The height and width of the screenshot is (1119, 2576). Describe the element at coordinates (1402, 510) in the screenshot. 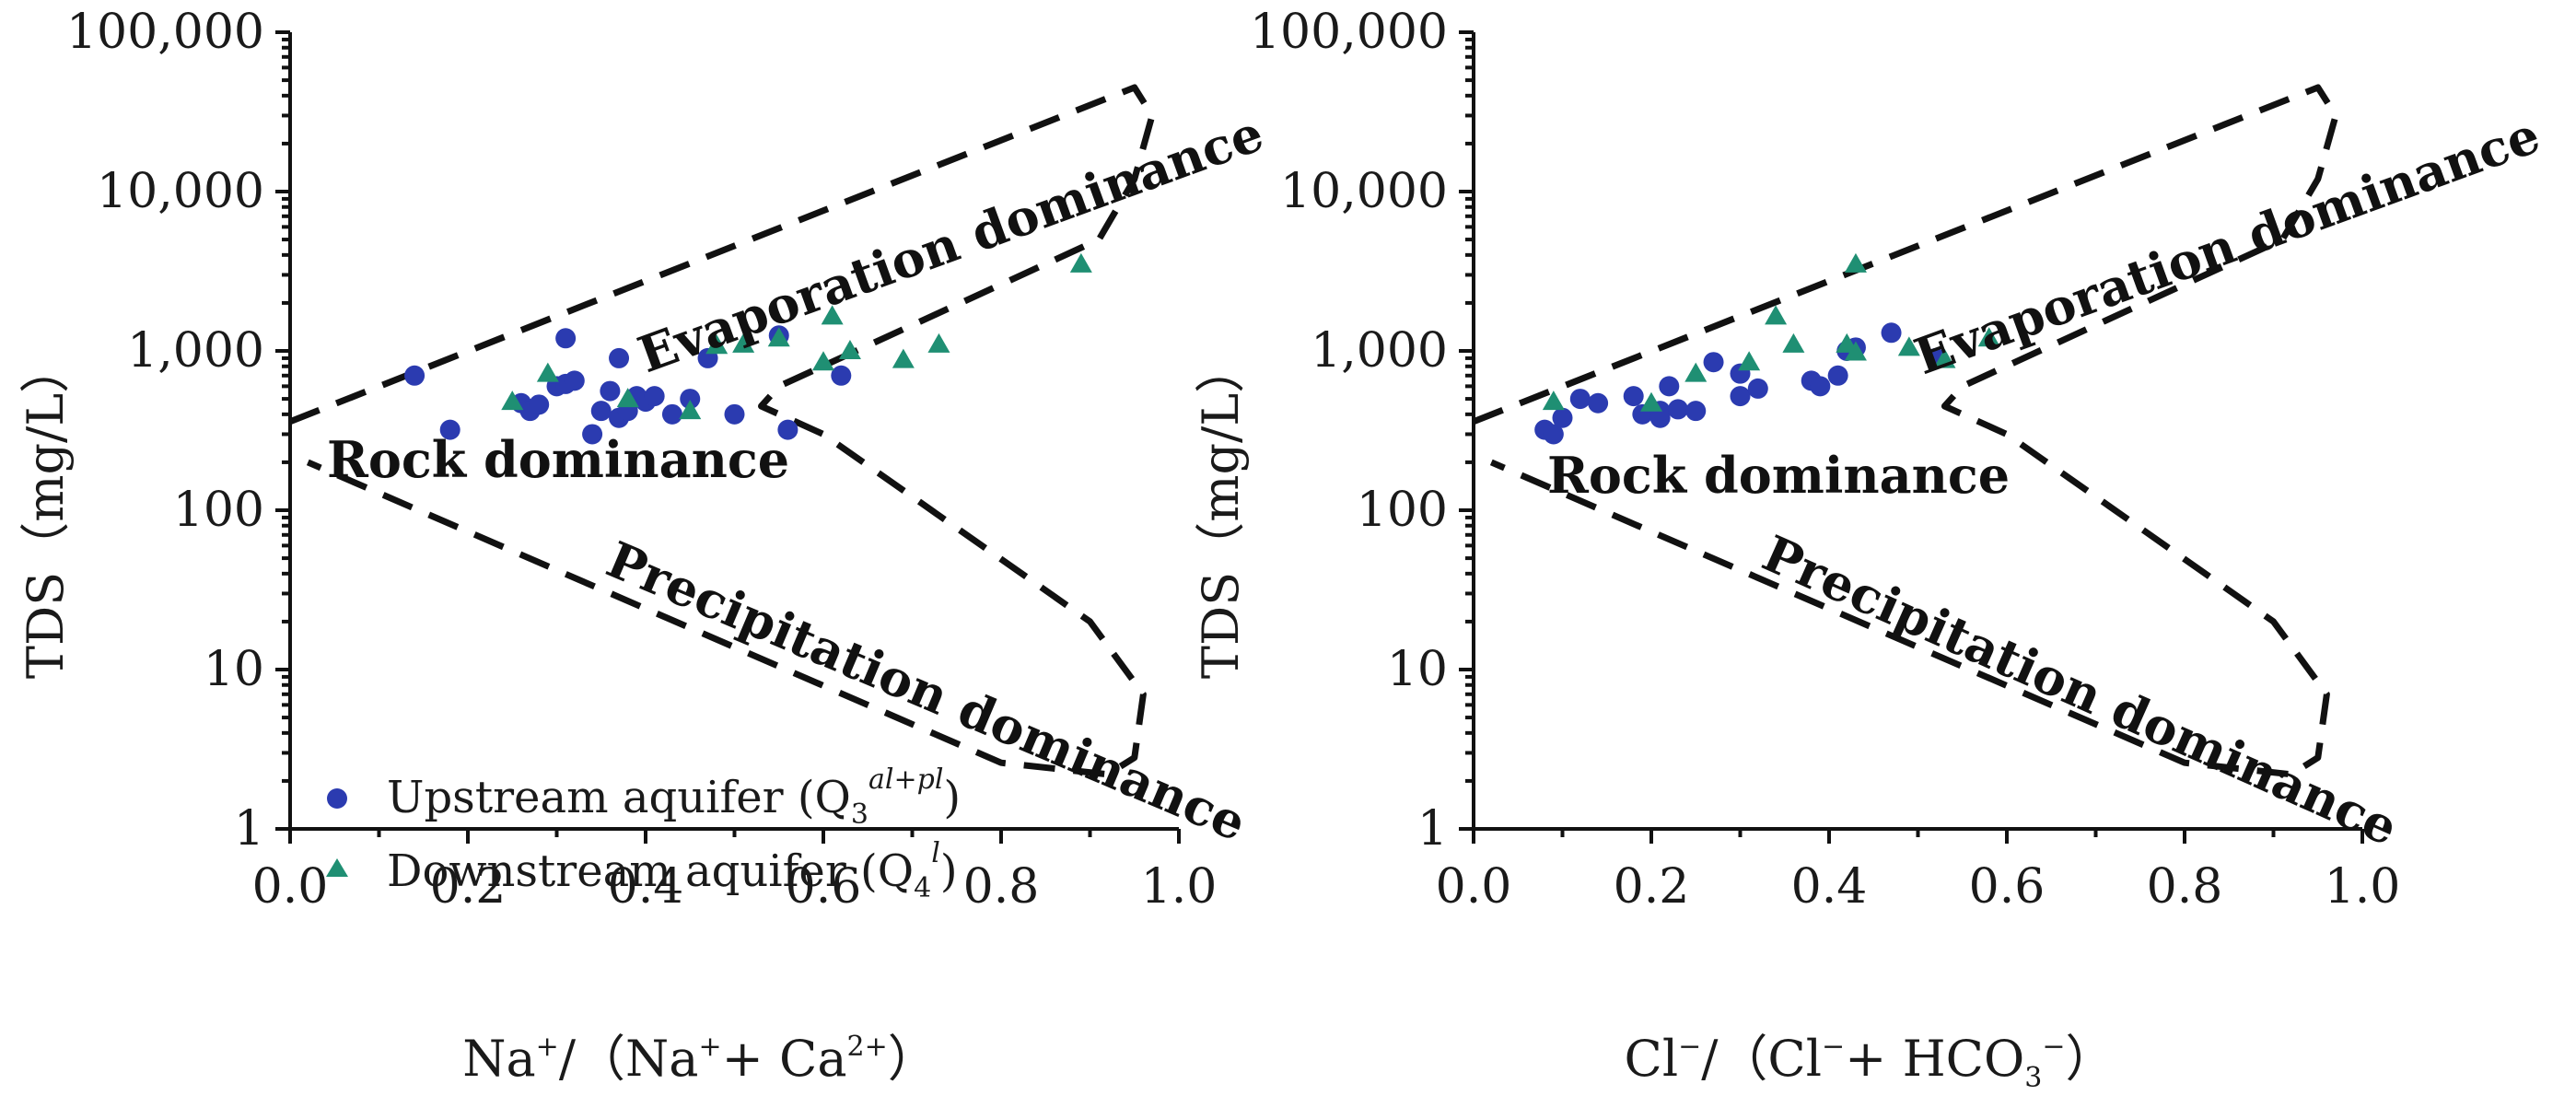

I see `right-y-tick-label: 100` at that location.